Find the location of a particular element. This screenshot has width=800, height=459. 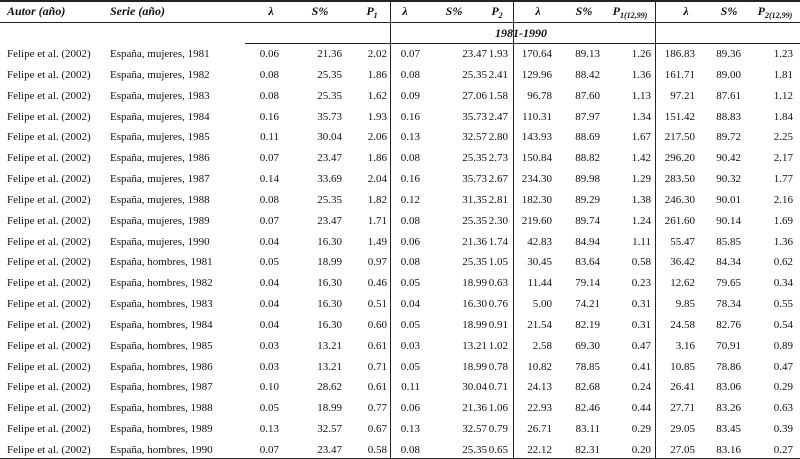

table-cell: 89.72 is located at coordinates (728, 137).